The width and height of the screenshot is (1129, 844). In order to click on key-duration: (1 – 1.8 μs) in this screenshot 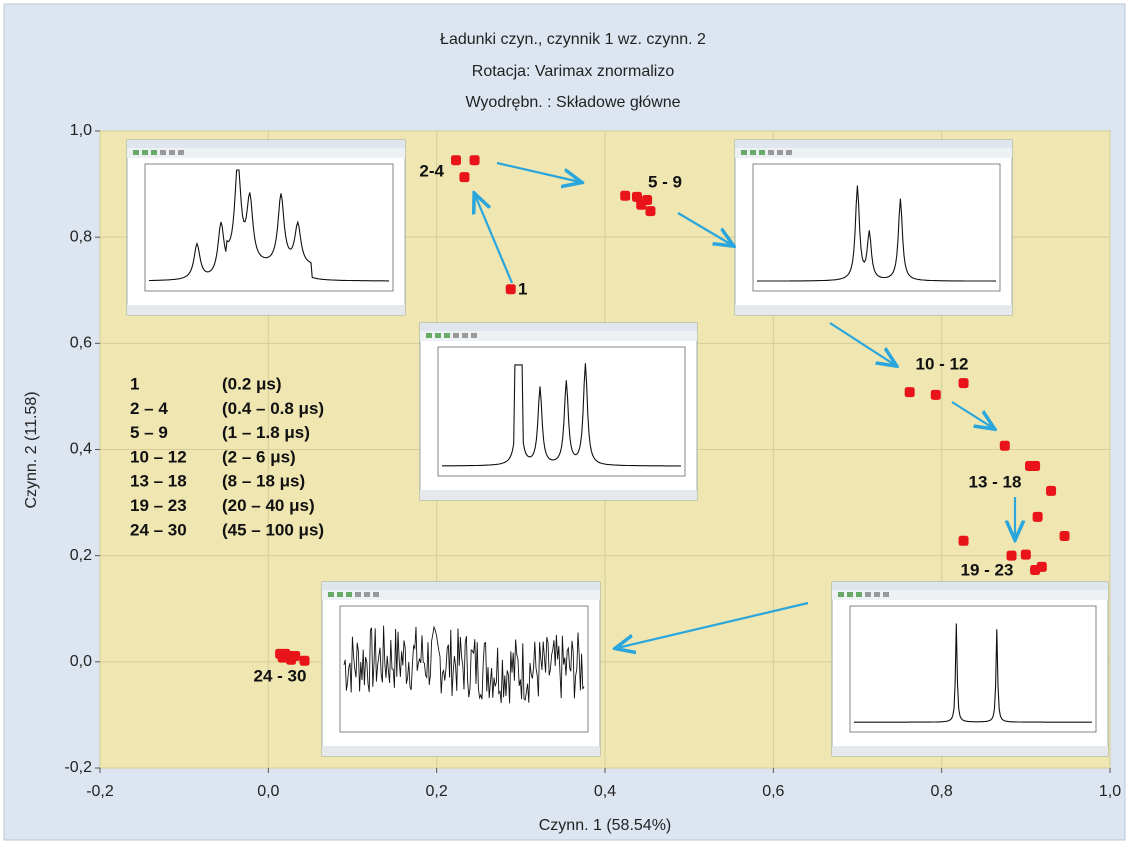, I will do `click(266, 432)`.